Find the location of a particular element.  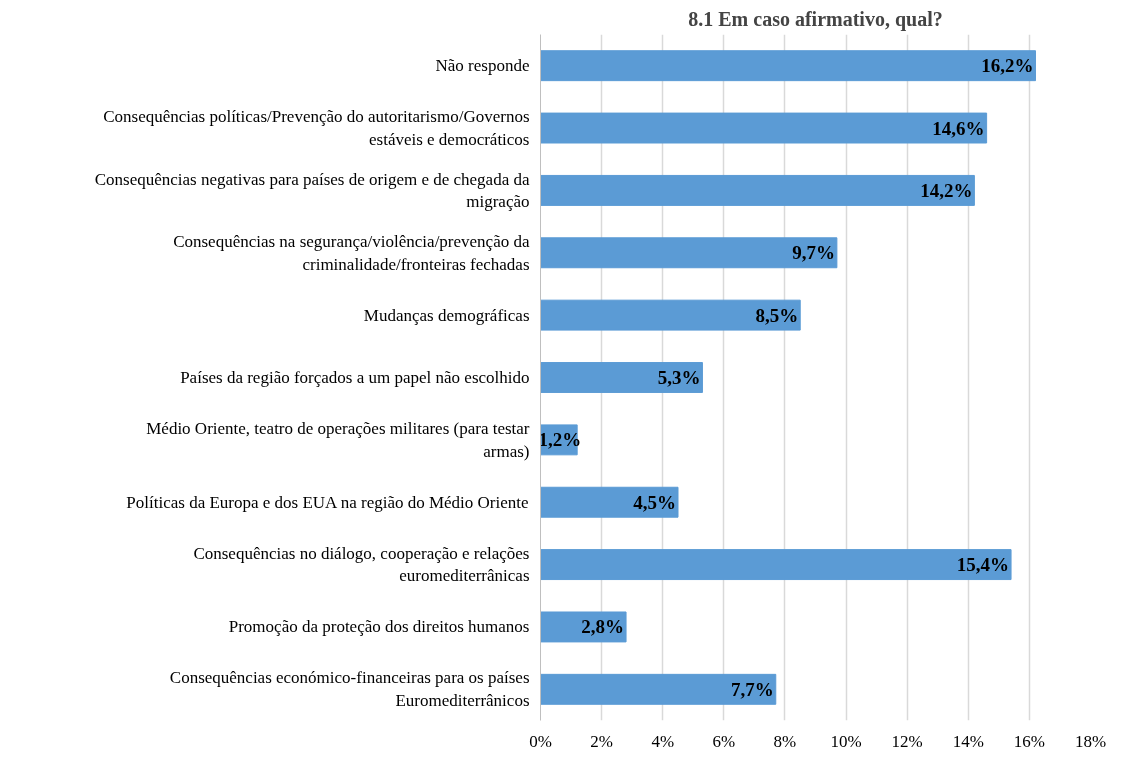

data-label: 15,4% is located at coordinates (983, 565).